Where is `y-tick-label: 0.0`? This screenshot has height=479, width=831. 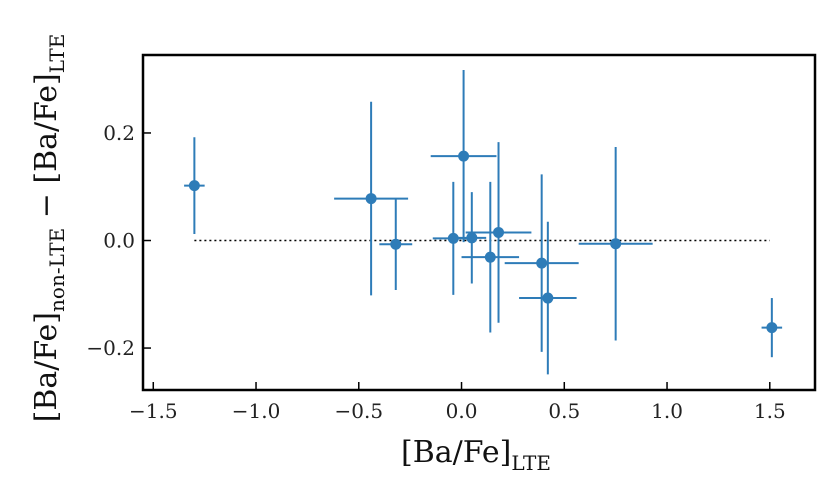
y-tick-label: 0.0 is located at coordinates (119, 241).